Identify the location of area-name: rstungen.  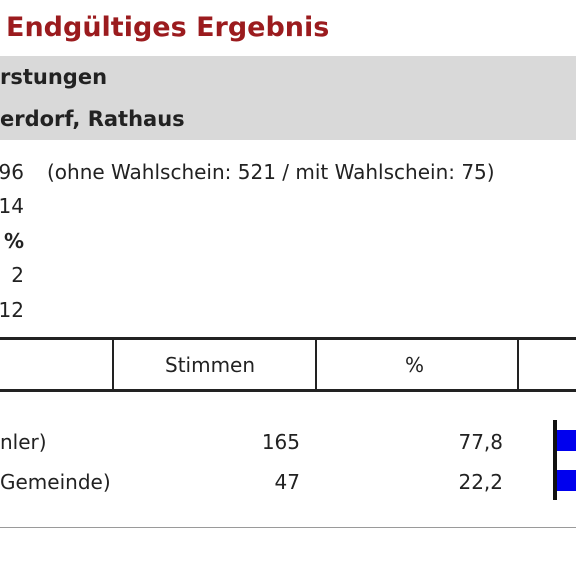
(54, 77).